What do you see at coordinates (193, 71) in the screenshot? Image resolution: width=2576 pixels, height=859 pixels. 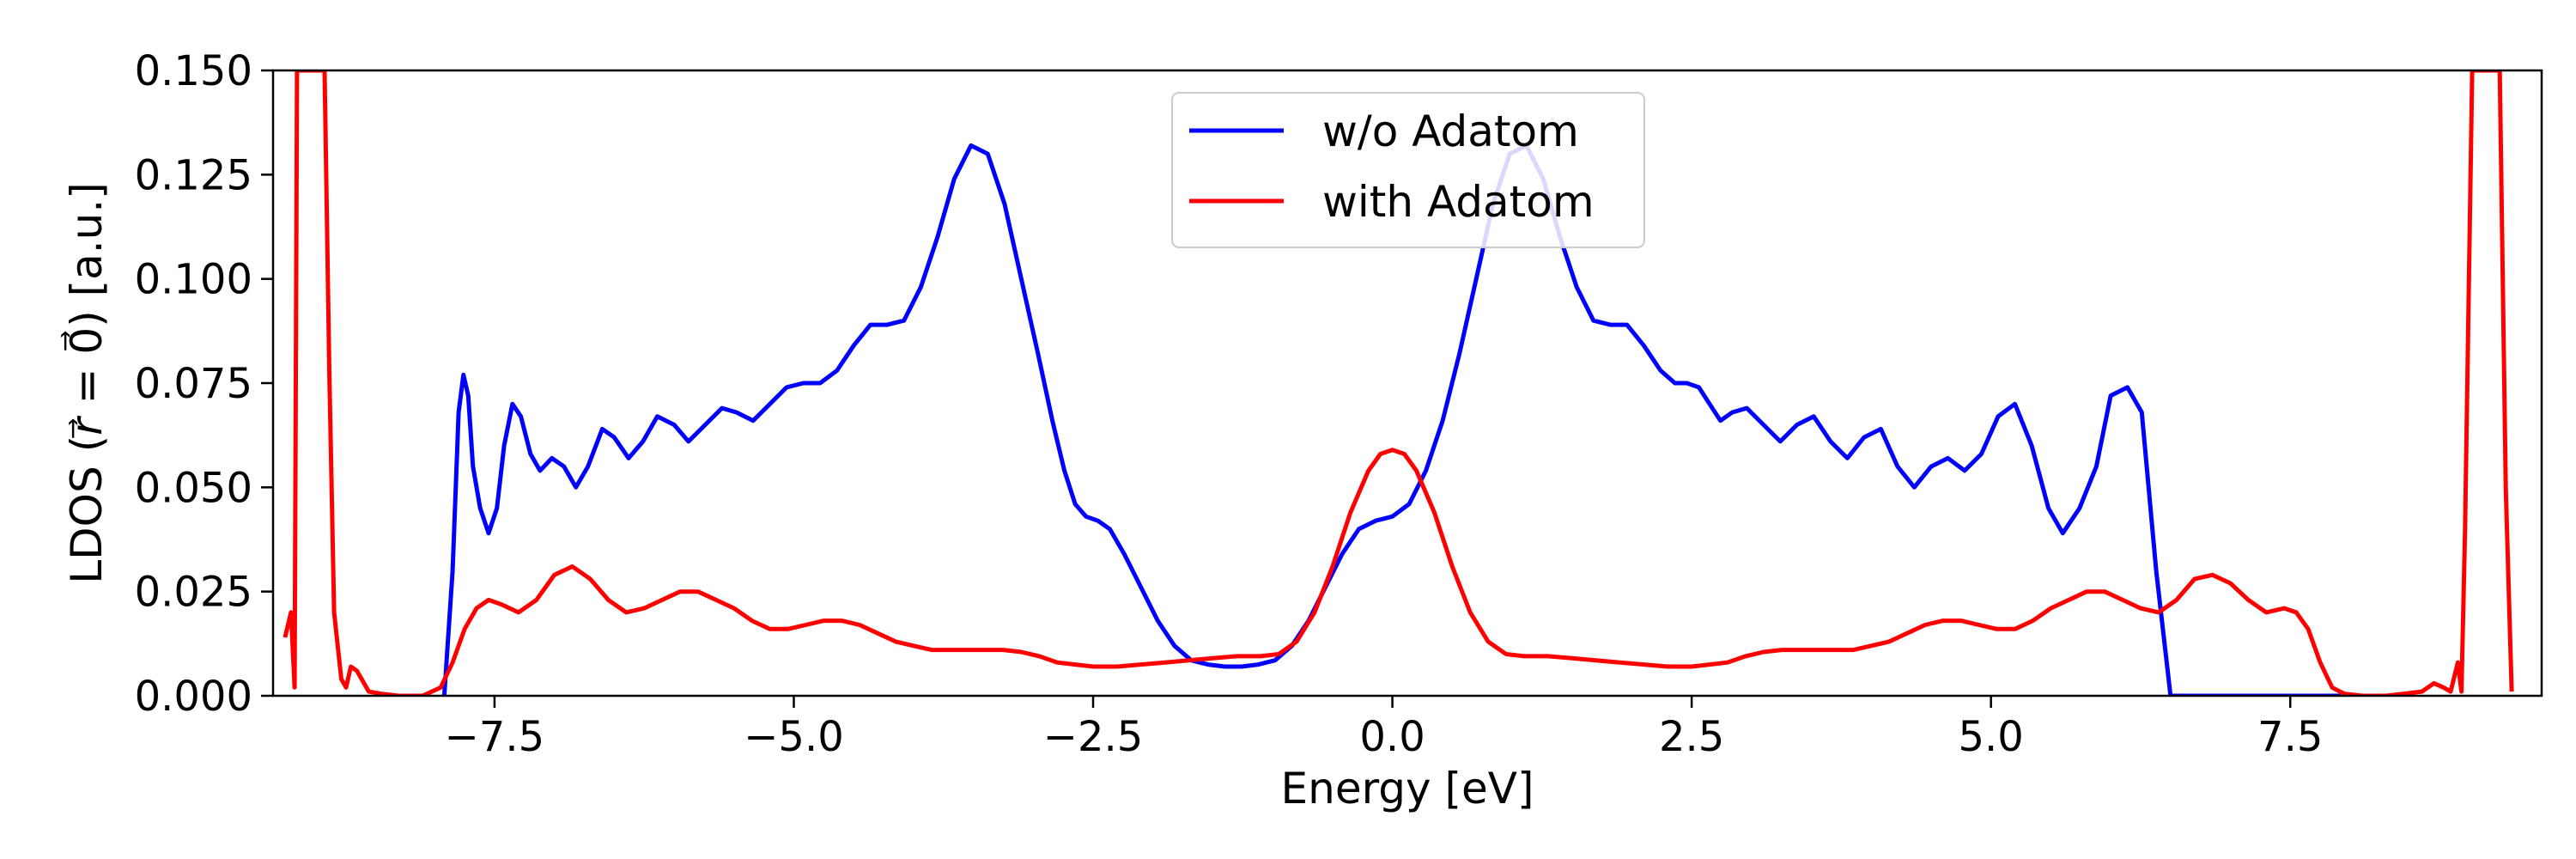 I see `y-tick-label: 0.150` at bounding box center [193, 71].